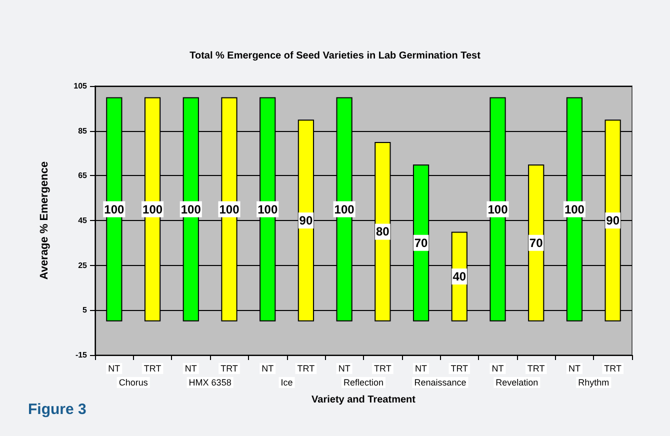 The width and height of the screenshot is (670, 436). Describe the element at coordinates (83, 175) in the screenshot. I see `y-tick-label: 65` at that location.